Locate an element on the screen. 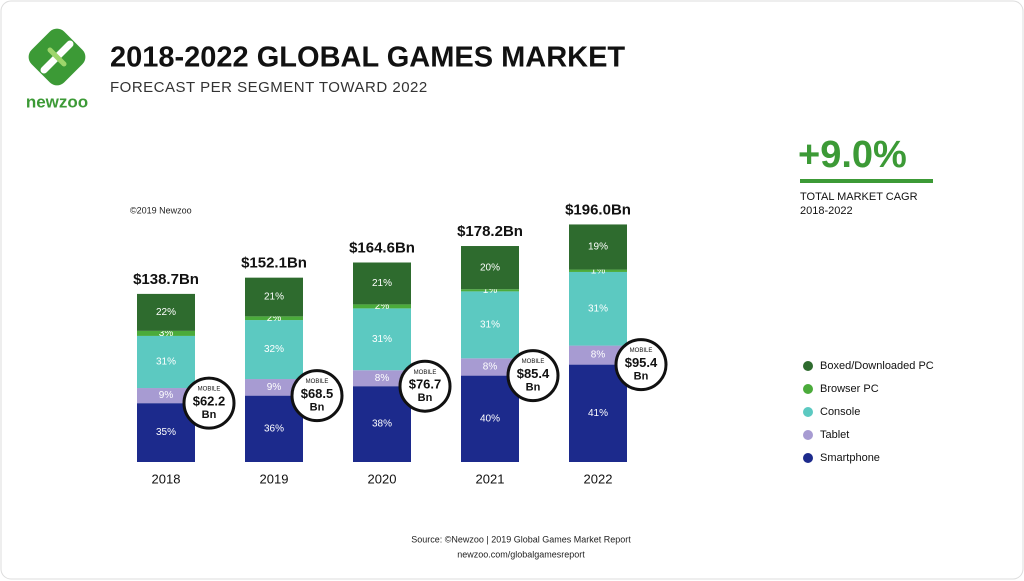 This screenshot has width=1024, height=581. legend-label: Console is located at coordinates (840, 412).